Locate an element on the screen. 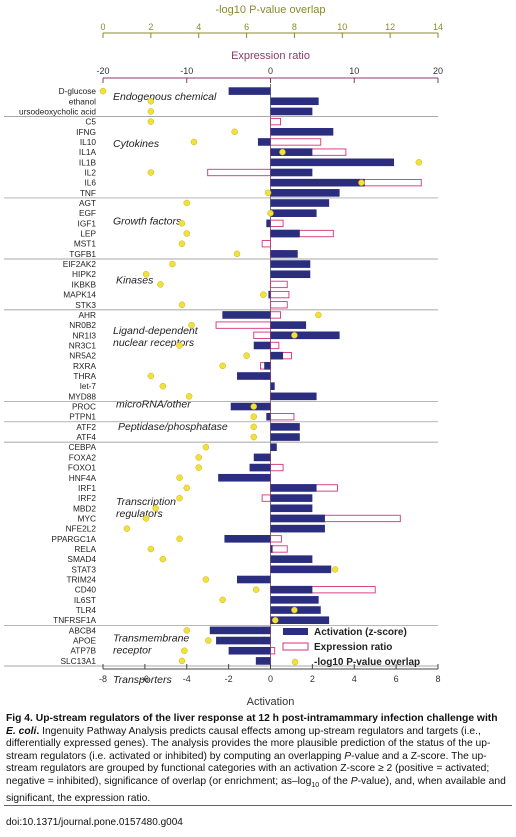  caption-organism: E. coli is located at coordinates (21, 731).